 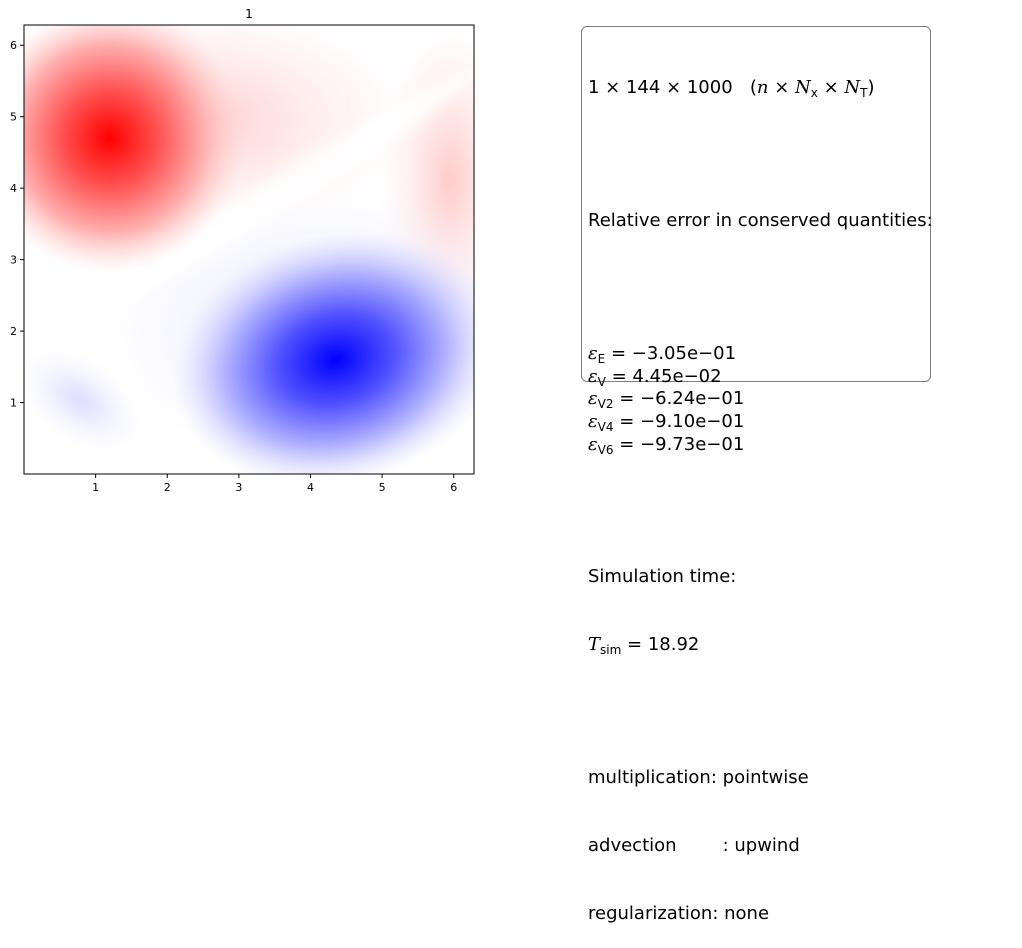 What do you see at coordinates (692, 399) in the screenshot?
I see `error-value: −6.24e−01` at bounding box center [692, 399].